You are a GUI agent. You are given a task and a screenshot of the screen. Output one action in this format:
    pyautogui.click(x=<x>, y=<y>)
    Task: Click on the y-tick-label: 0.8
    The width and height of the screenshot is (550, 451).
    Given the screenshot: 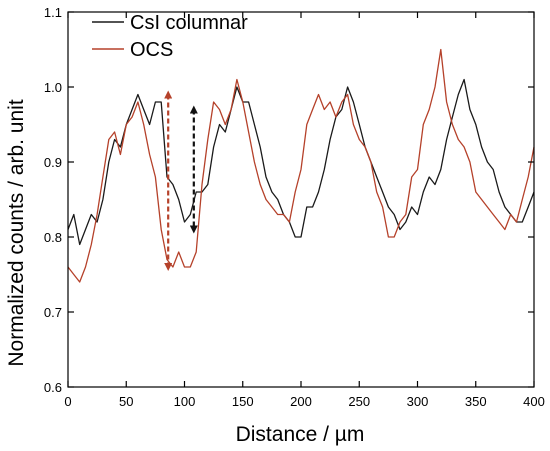 What is the action you would take?
    pyautogui.click(x=53, y=237)
    